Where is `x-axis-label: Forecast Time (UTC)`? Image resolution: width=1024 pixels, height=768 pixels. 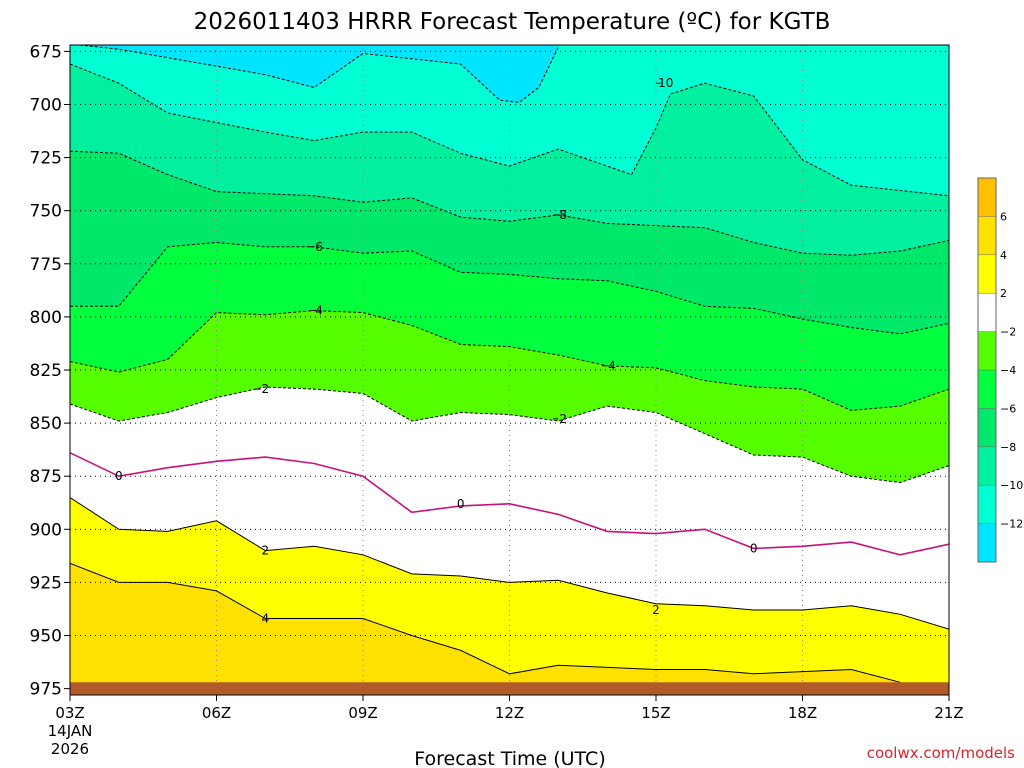
x-axis-label: Forecast Time (UTC) is located at coordinates (509, 758).